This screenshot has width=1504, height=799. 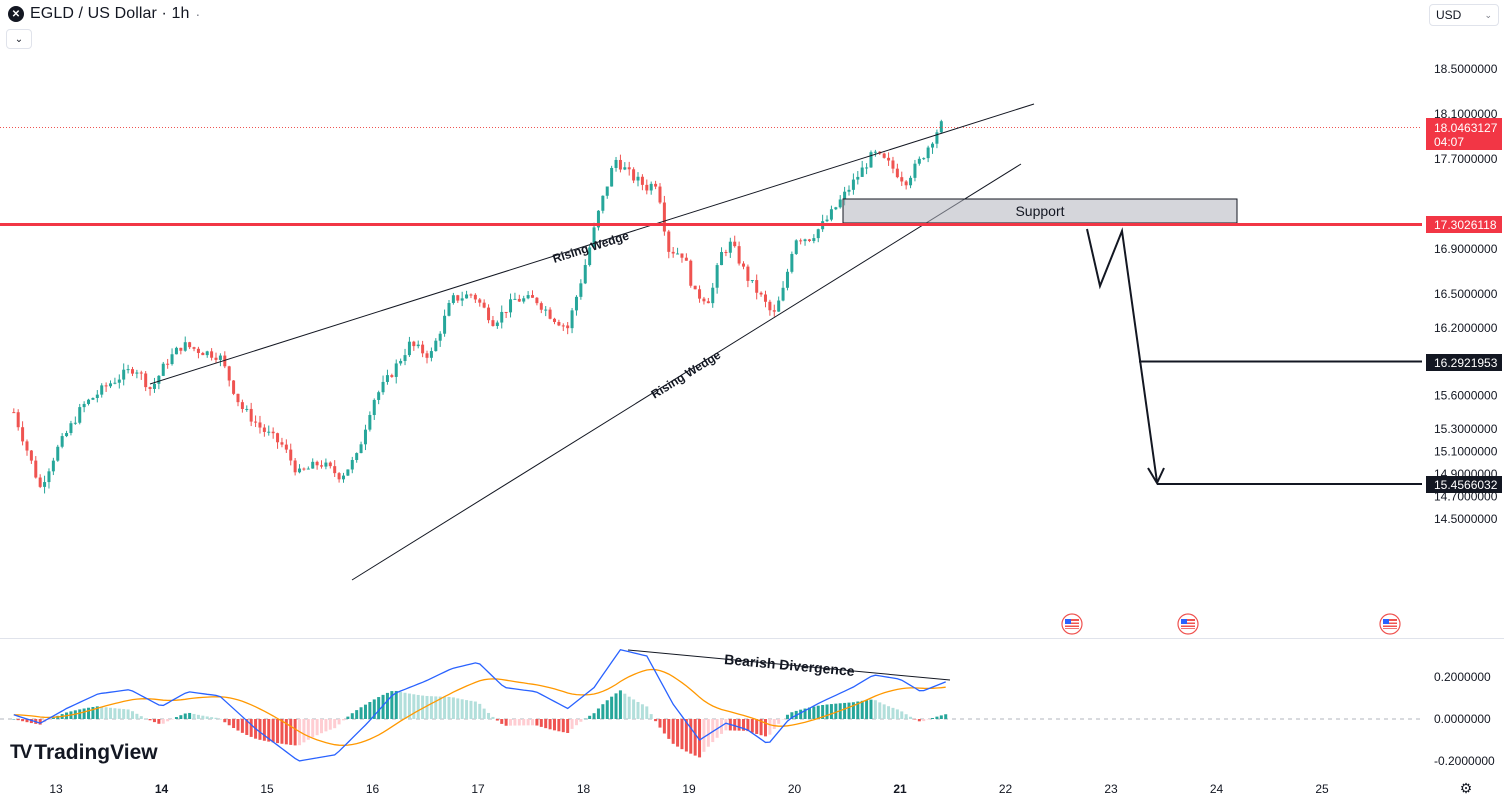 What do you see at coordinates (1464, 134) in the screenshot?
I see `last-price-badge: 18.0463127 04:07` at bounding box center [1464, 134].